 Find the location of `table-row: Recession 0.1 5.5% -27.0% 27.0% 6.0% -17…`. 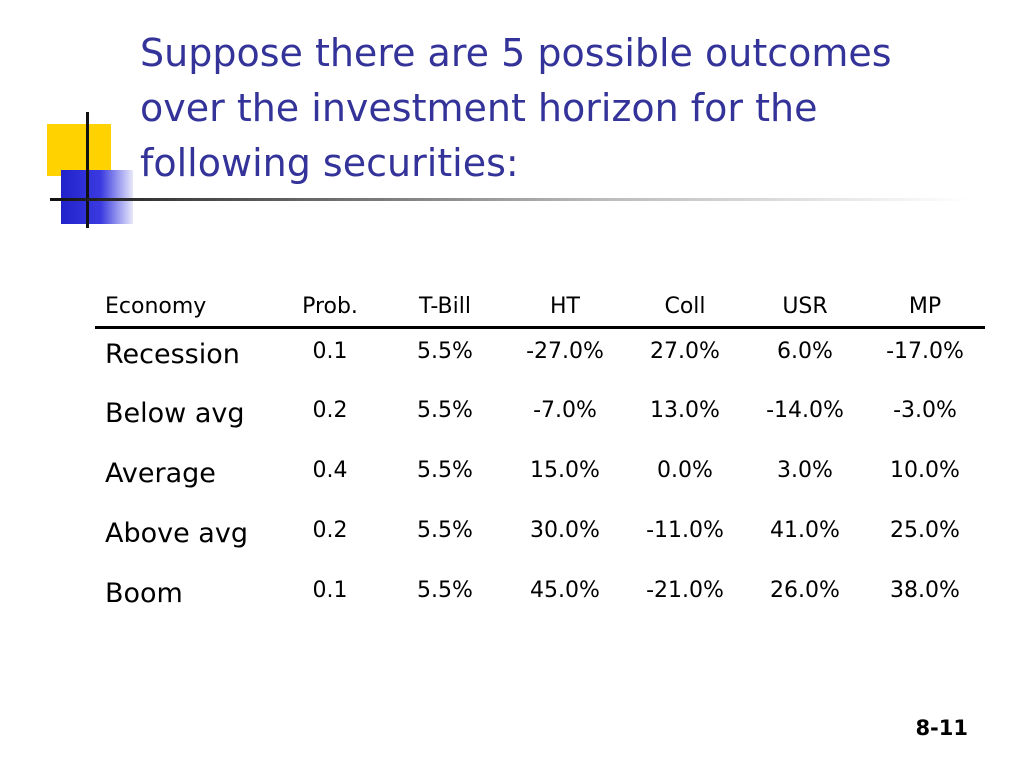

table-row: Recession 0.1 5.5% -27.0% 27.0% 6.0% -17… is located at coordinates (540, 358).